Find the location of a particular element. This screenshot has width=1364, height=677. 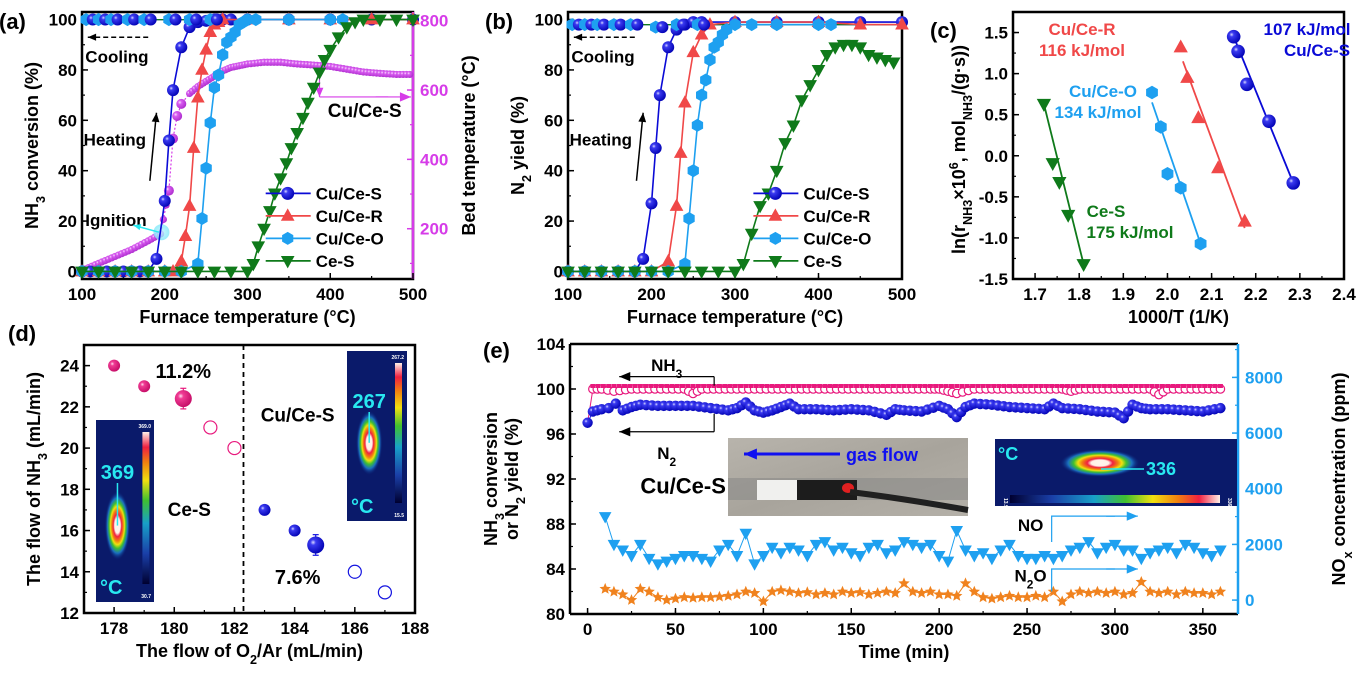

annotation-cooling: Cooling is located at coordinates (116, 56).